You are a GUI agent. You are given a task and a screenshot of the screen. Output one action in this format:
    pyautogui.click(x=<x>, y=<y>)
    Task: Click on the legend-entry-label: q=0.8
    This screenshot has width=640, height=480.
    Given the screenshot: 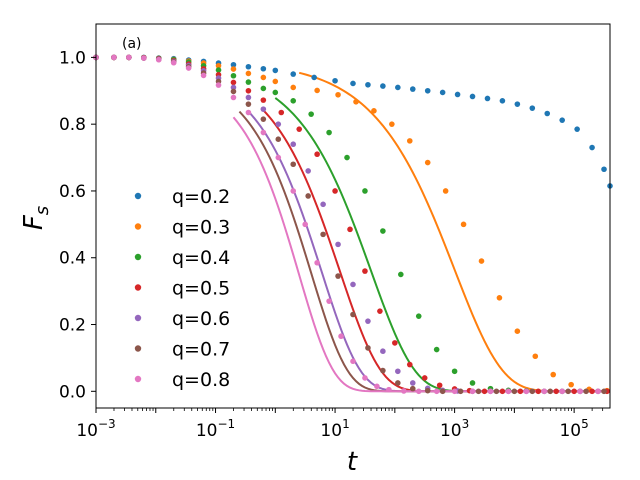 What is the action you would take?
    pyautogui.click(x=201, y=380)
    